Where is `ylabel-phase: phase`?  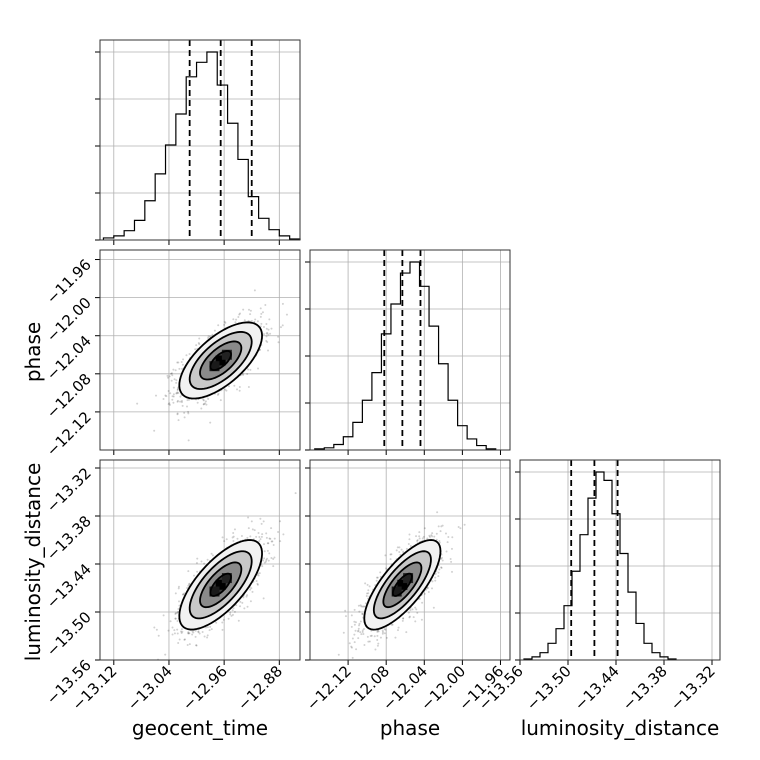 ylabel-phase: phase is located at coordinates (33, 352).